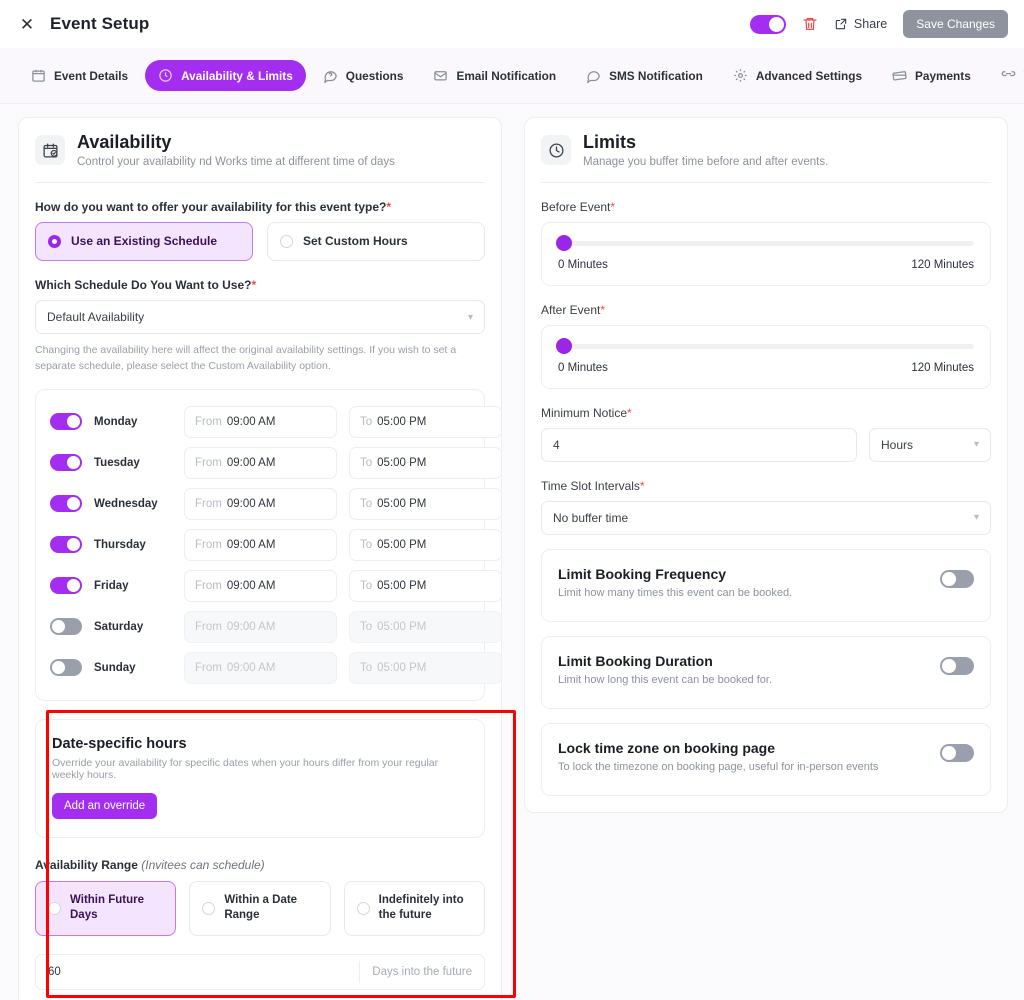  I want to click on tab-questions: Questions, so click(363, 75).